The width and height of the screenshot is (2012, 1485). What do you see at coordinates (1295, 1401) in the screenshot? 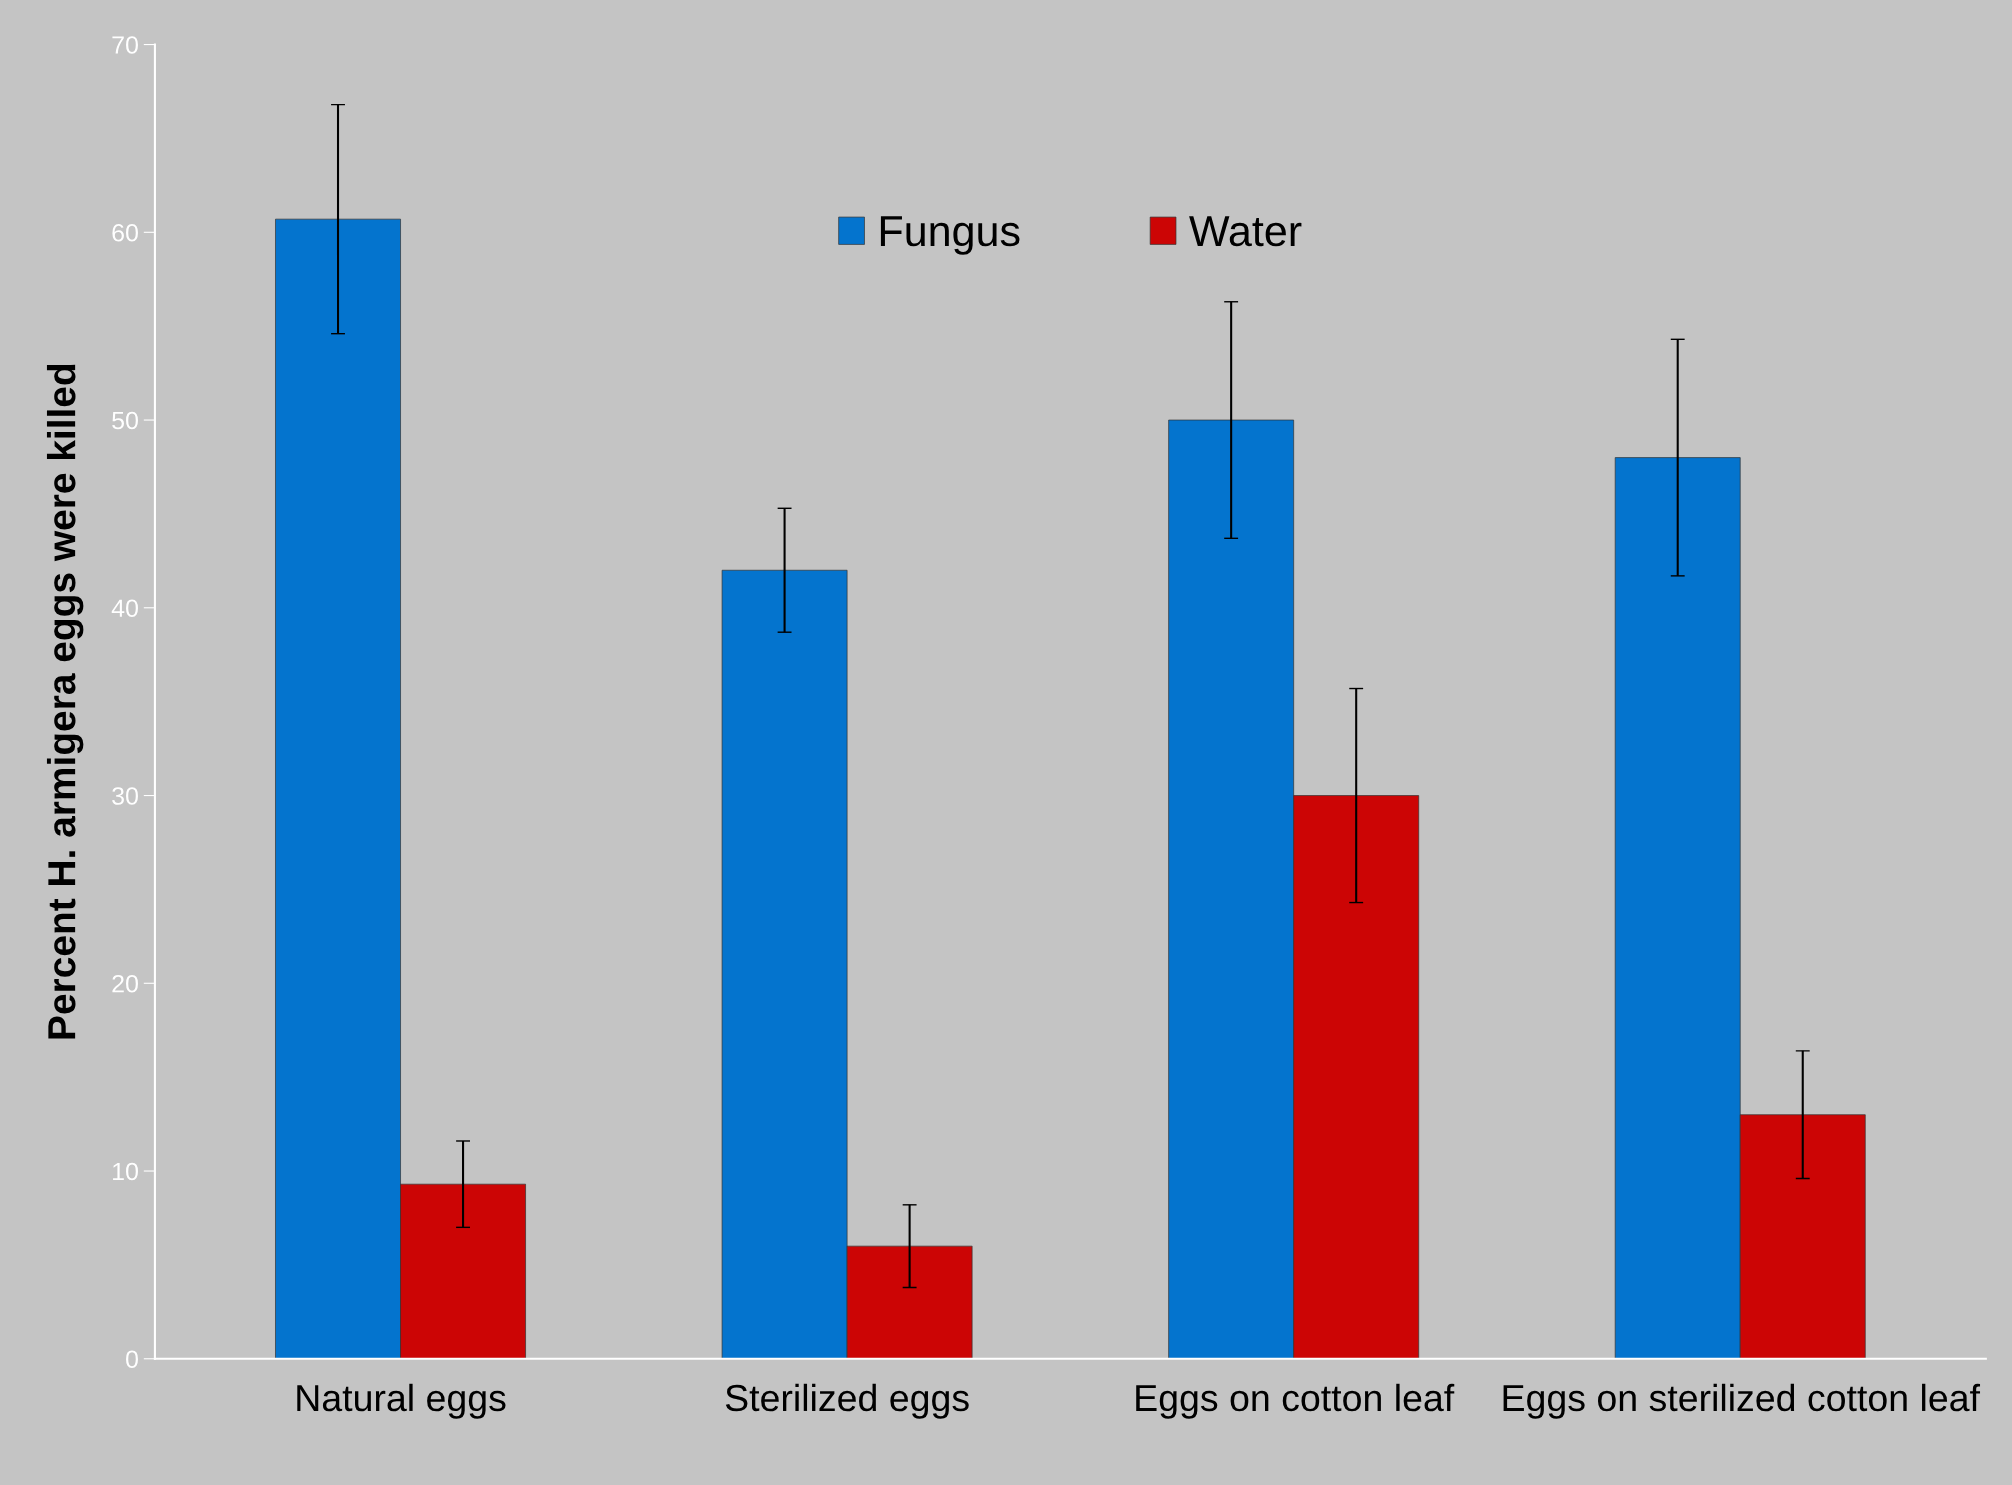
I see `x-tick-label: Eggs on cotton leaf` at bounding box center [1295, 1401].